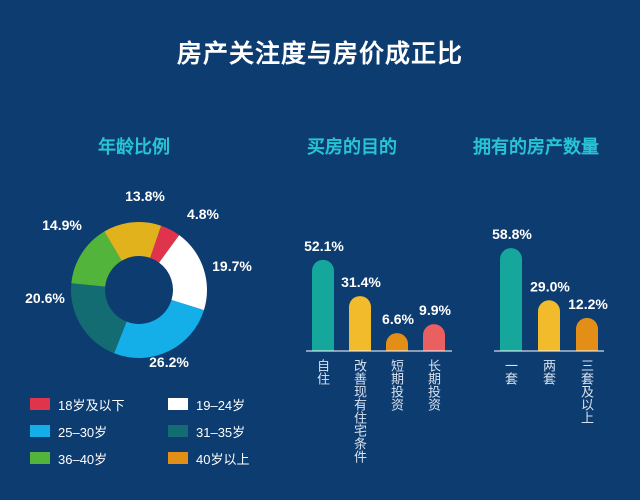 The width and height of the screenshot is (640, 500). I want to click on bar-value-label: 31.4%, so click(361, 282).